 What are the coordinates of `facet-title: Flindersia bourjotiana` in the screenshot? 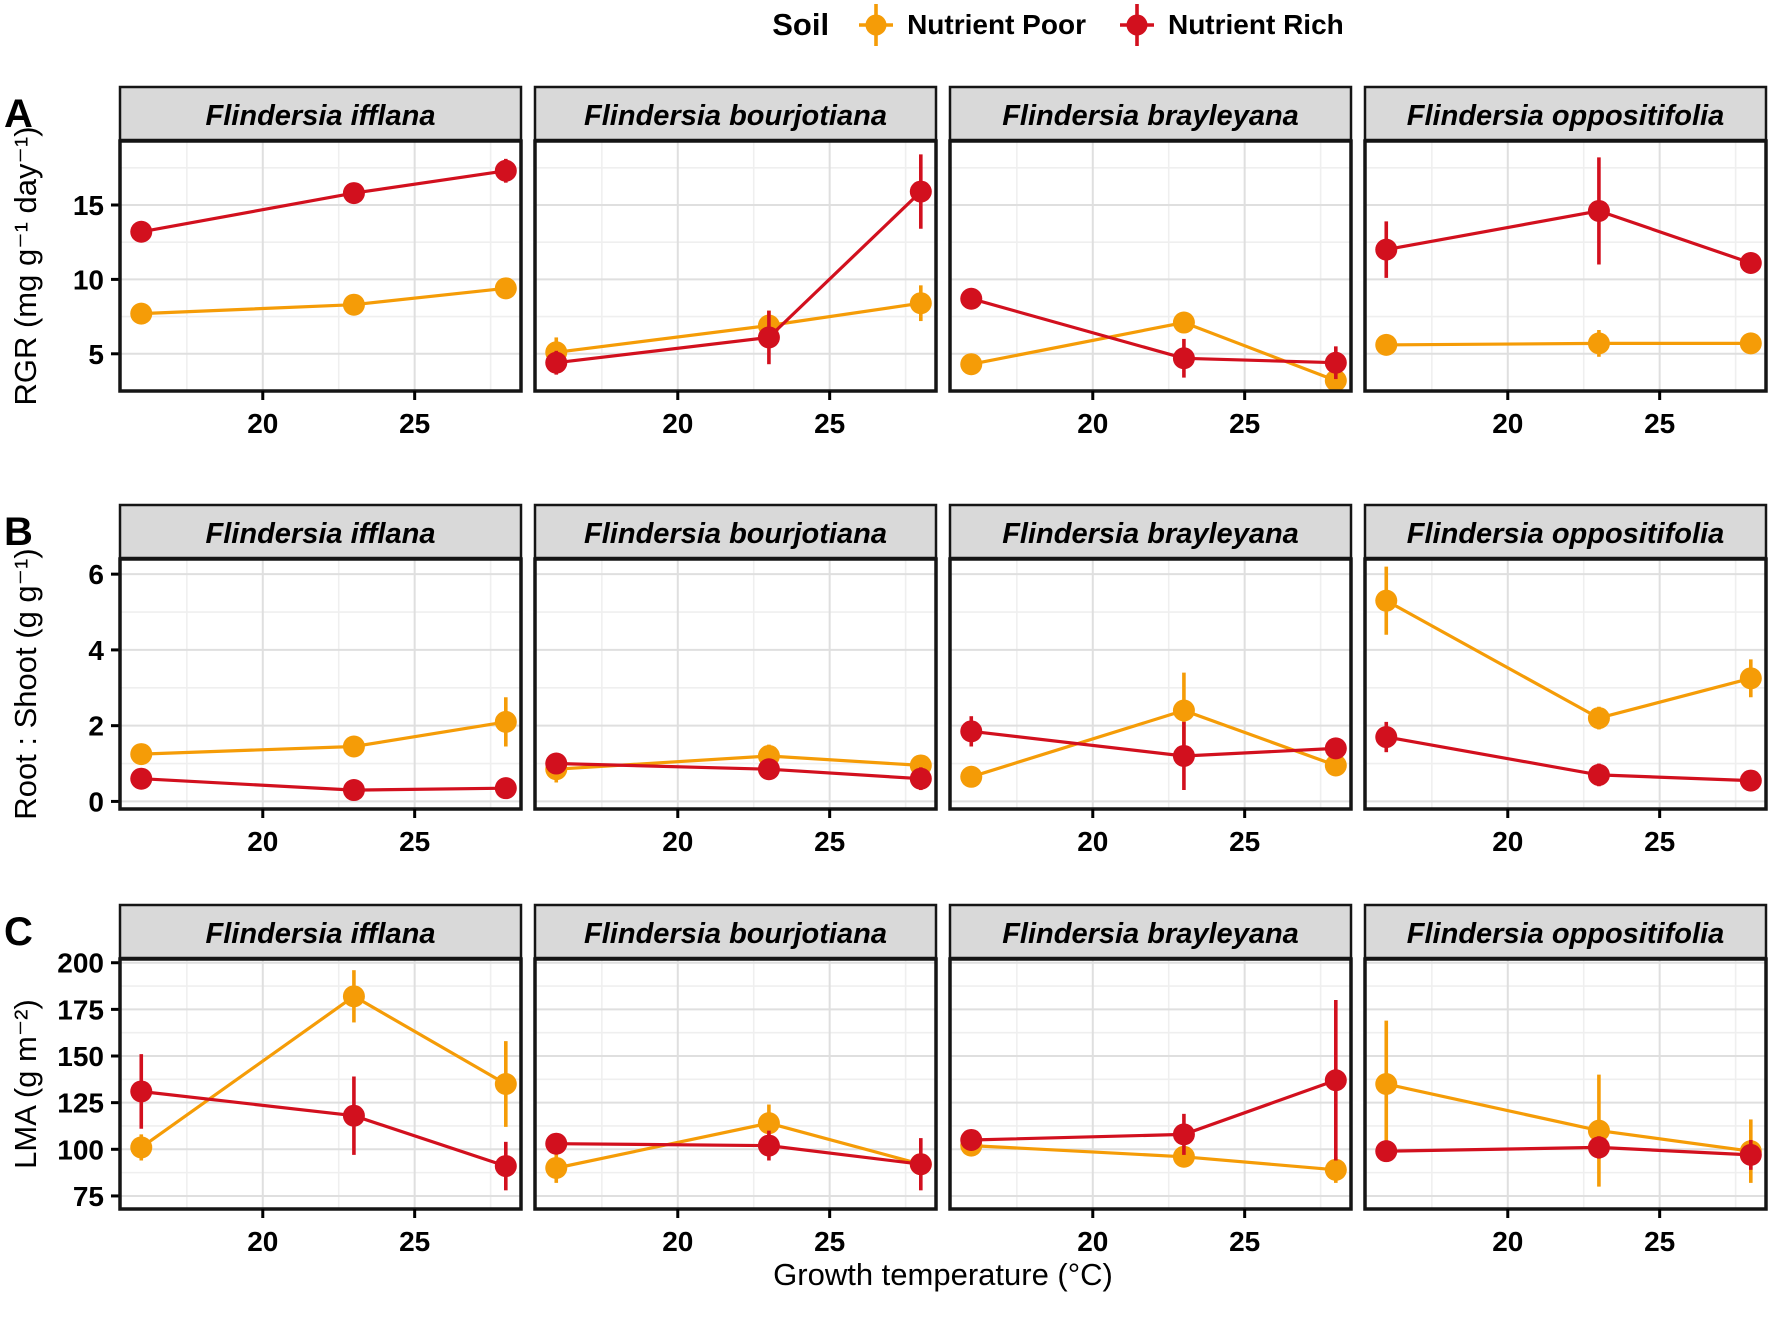 It's located at (735, 116).